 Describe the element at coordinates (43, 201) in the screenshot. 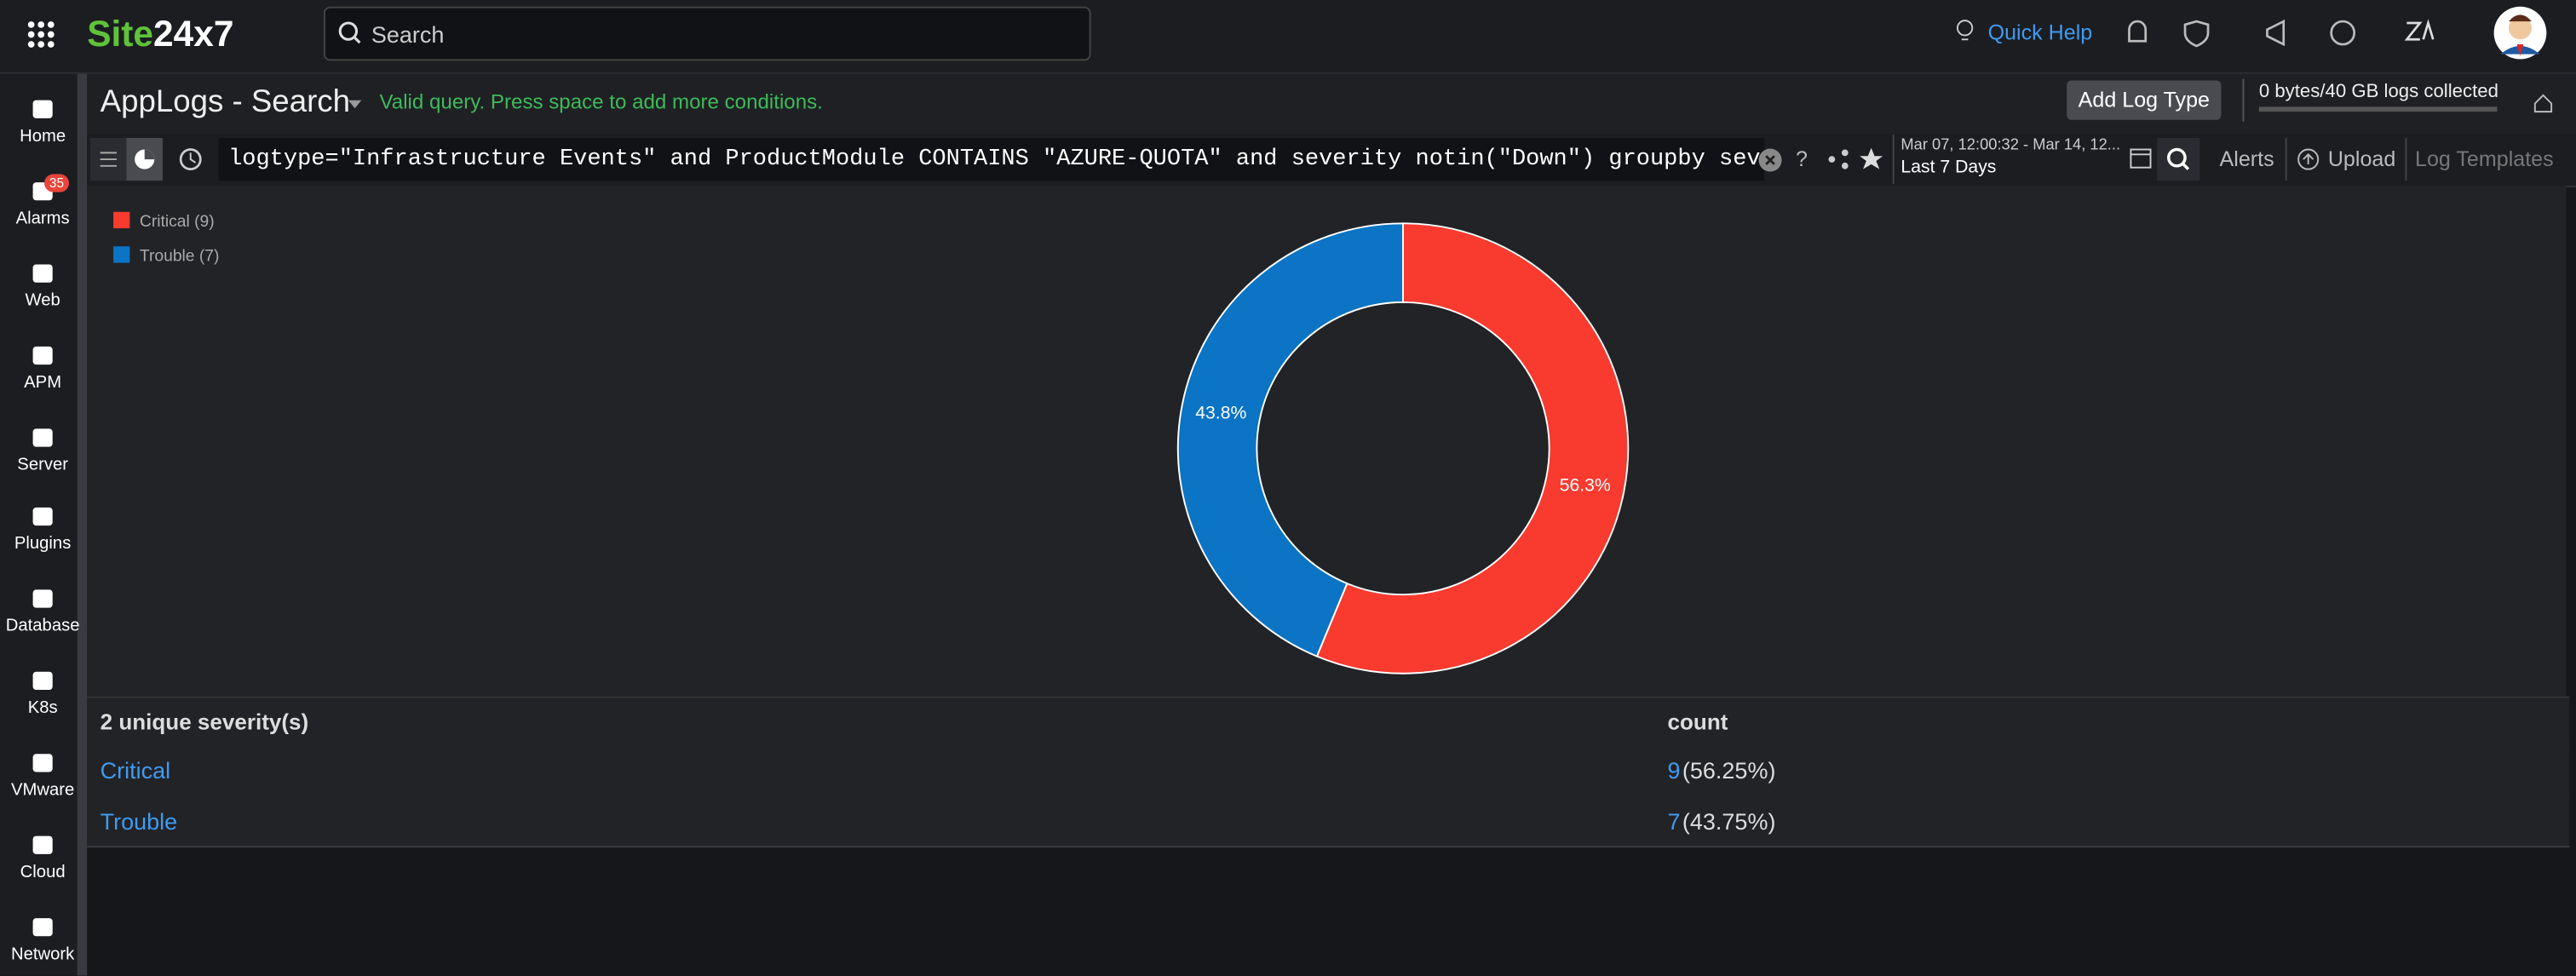

I see `sidebar-item: Alarms 35` at that location.